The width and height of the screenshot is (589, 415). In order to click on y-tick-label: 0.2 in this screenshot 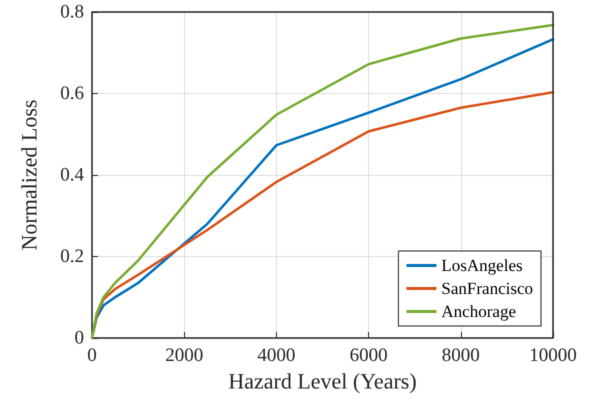, I will do `click(72, 256)`.